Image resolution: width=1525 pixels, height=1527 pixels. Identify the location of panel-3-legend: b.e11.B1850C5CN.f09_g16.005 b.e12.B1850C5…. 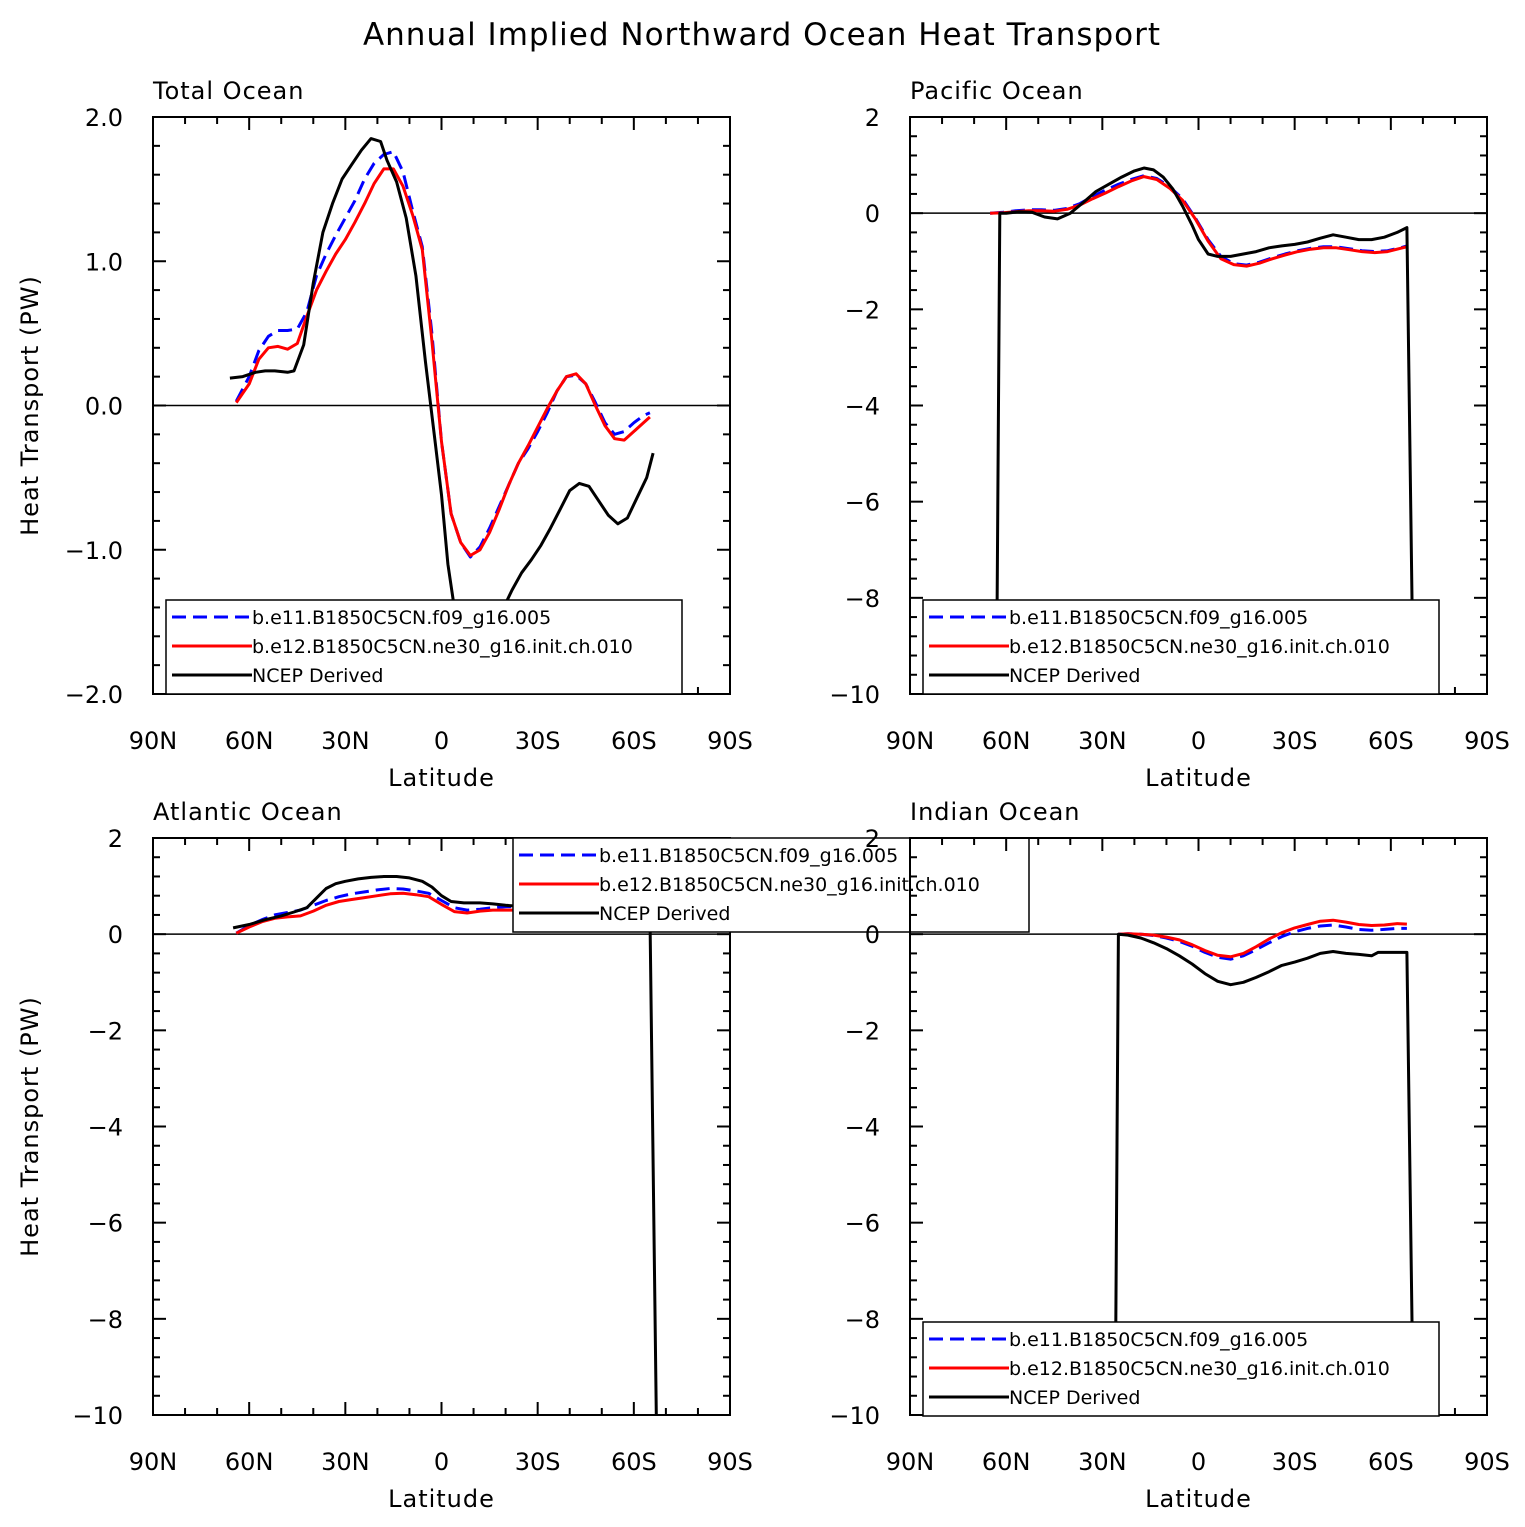
(771, 885).